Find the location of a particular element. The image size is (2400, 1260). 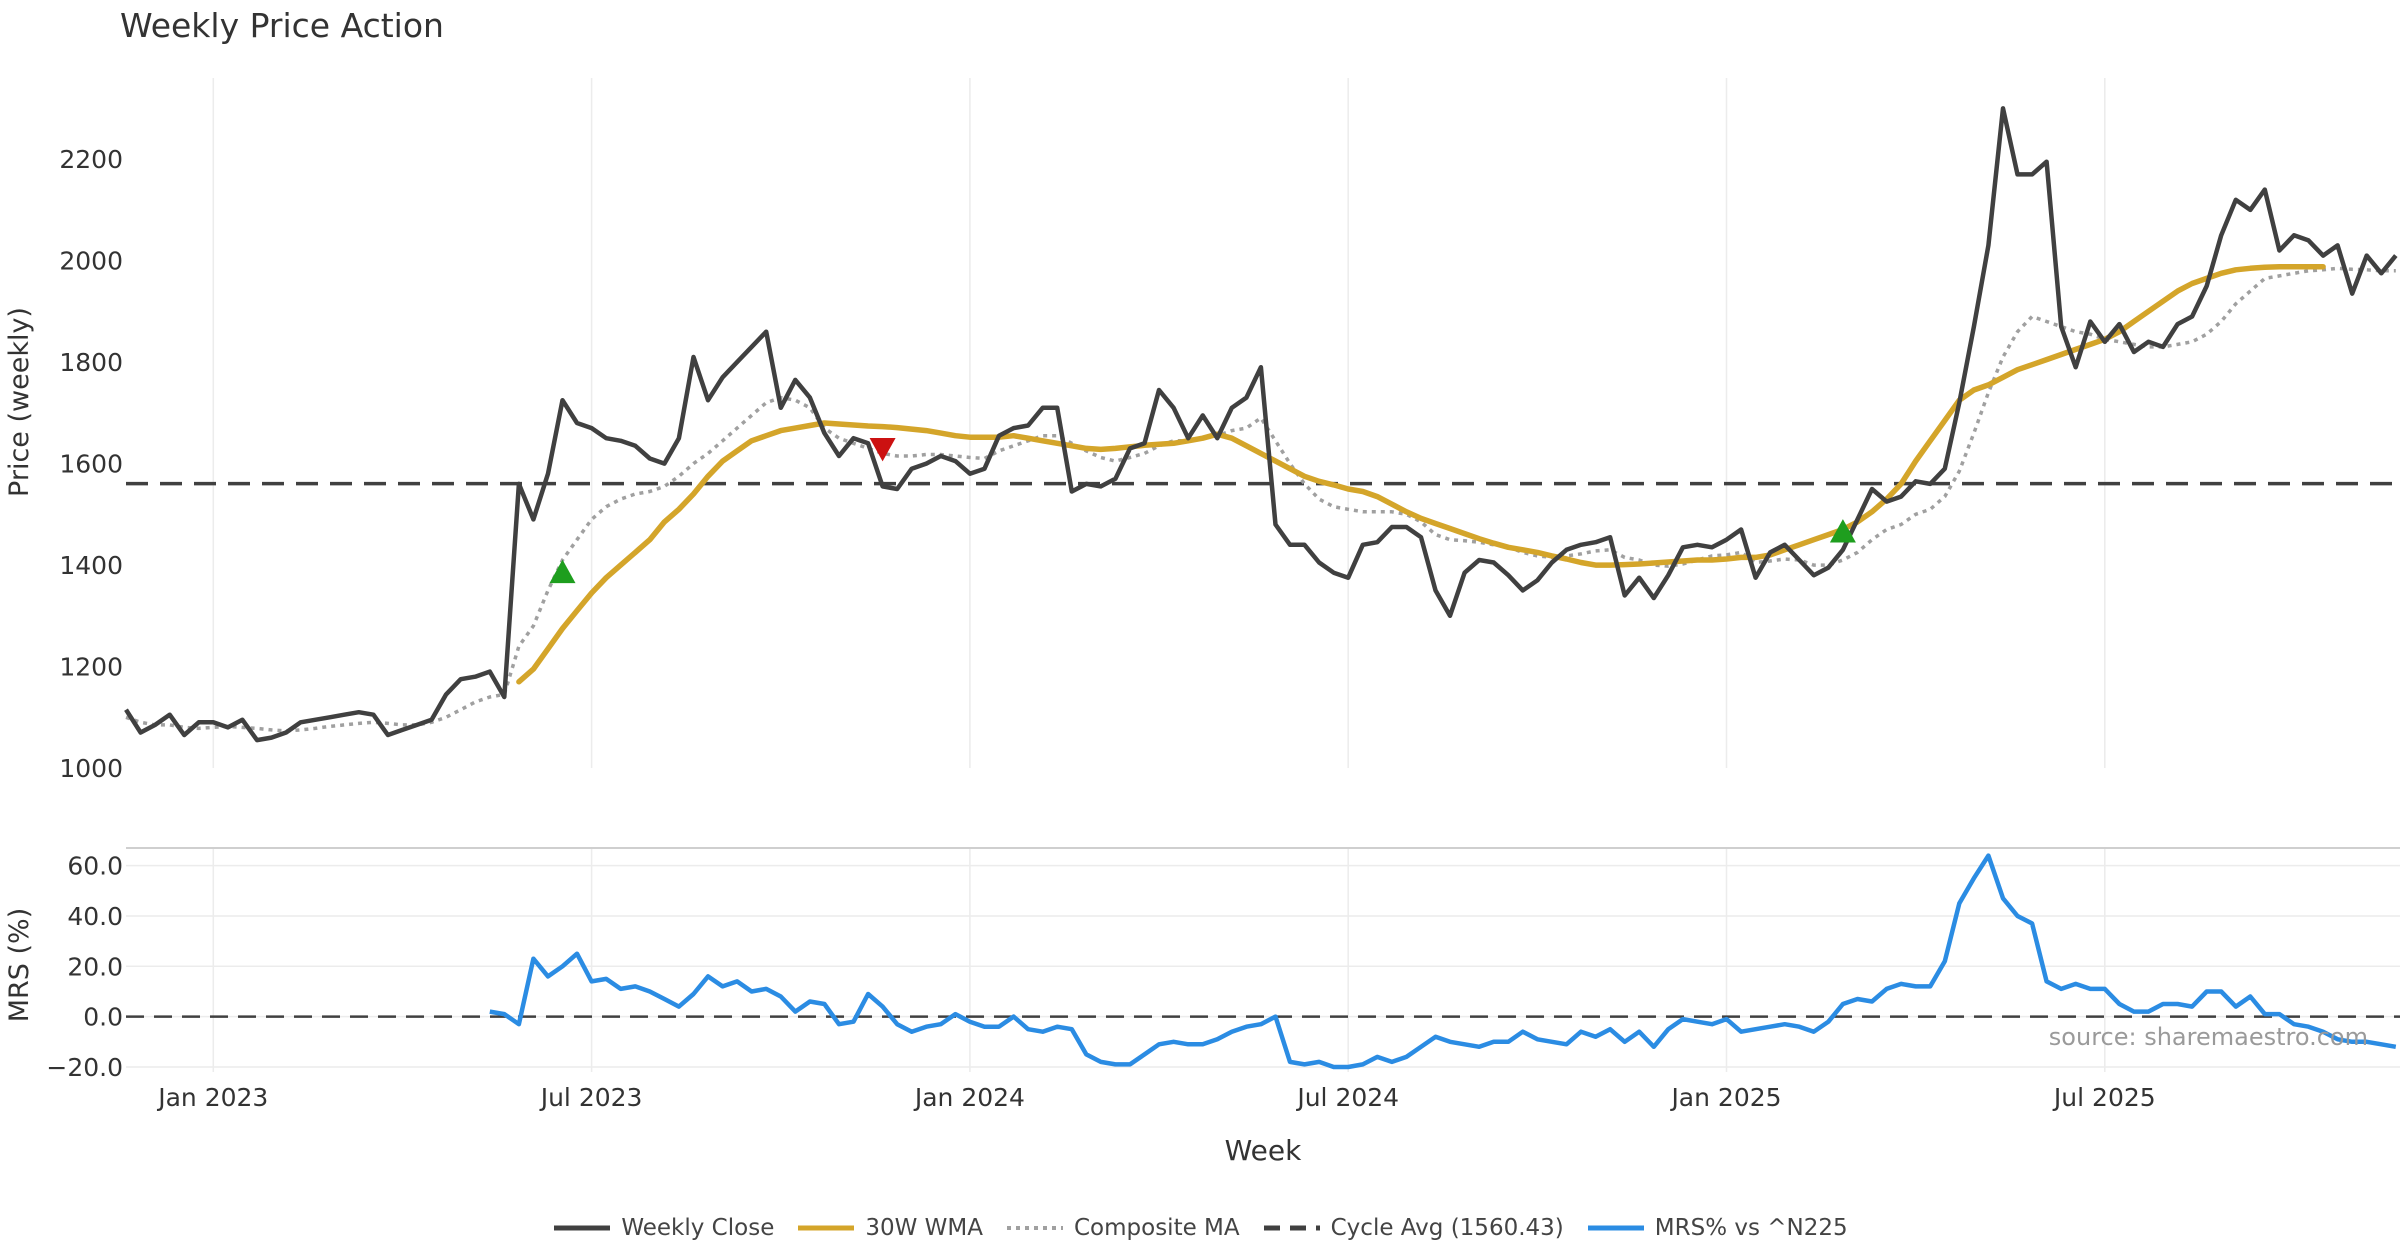

y-tick-label-mrs: 60.0 is located at coordinates (95, 866).